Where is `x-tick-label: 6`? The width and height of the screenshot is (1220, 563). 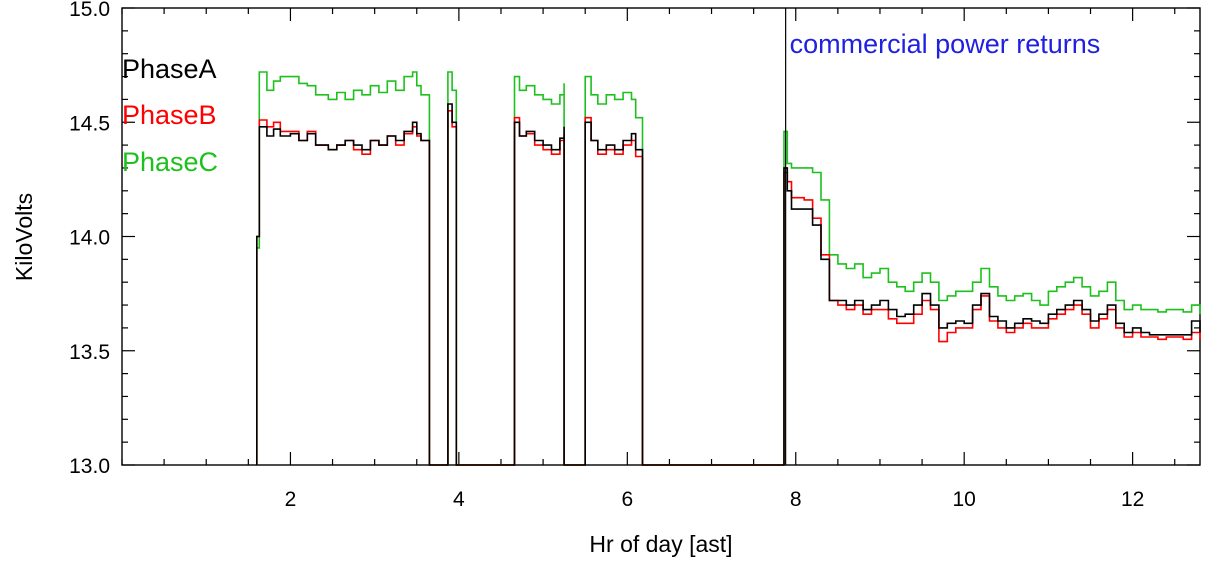 x-tick-label: 6 is located at coordinates (627, 499).